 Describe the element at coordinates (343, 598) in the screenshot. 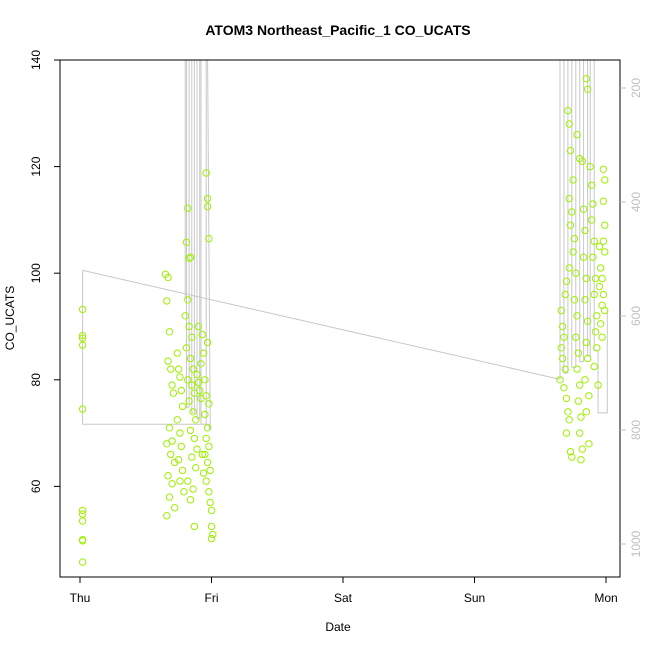

I see `x-tick-label: Sat` at that location.